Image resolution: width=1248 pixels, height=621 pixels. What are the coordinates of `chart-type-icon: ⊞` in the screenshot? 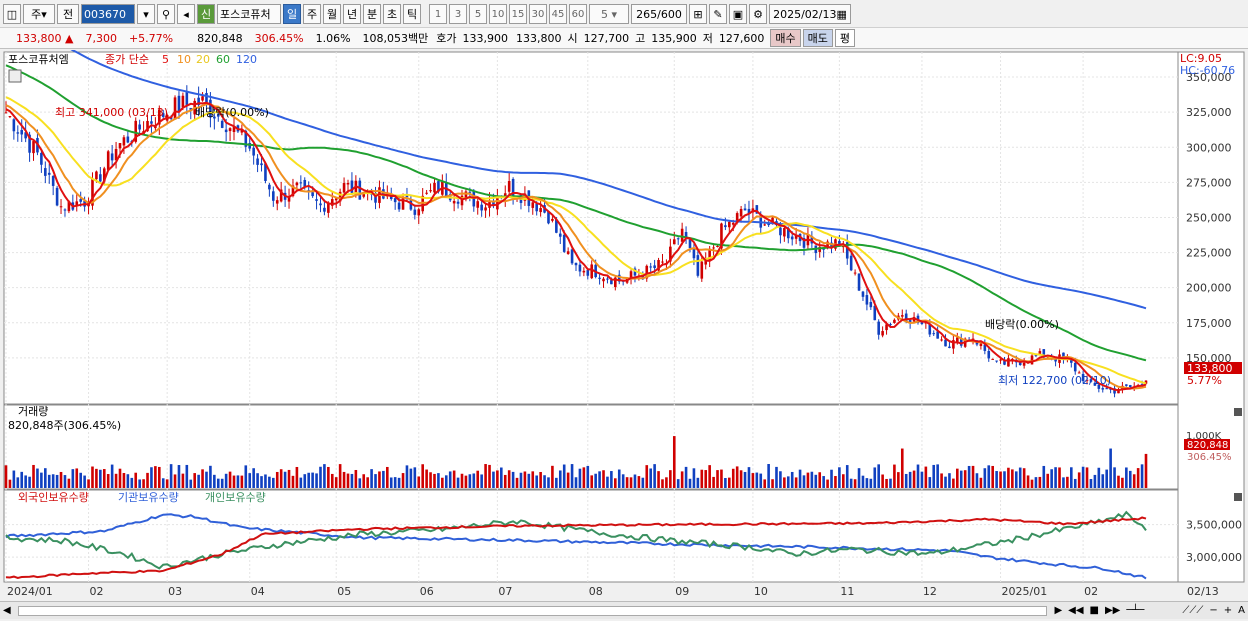 It's located at (698, 14).